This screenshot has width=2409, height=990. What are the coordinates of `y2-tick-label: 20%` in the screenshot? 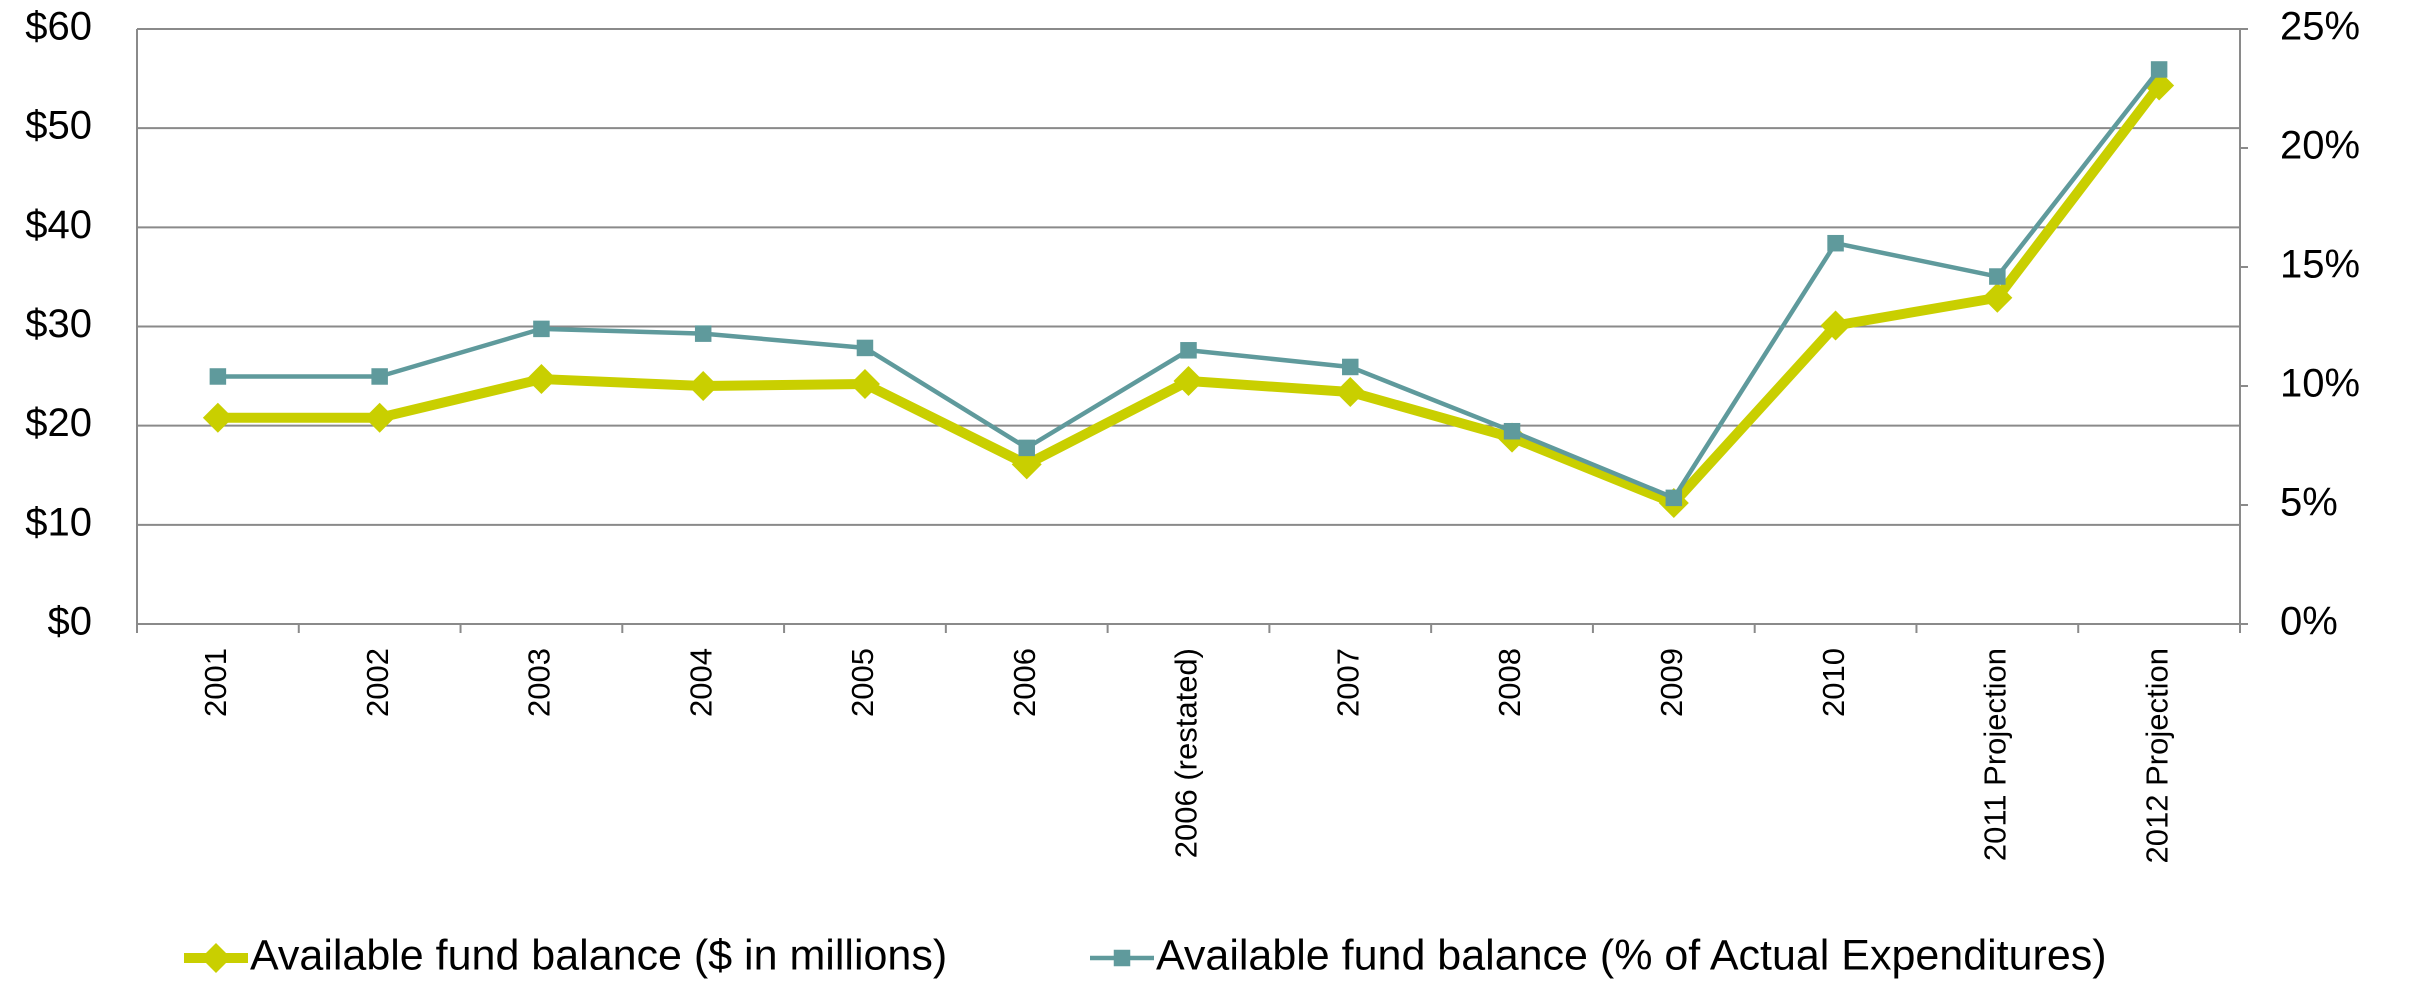 It's located at (2320, 146).